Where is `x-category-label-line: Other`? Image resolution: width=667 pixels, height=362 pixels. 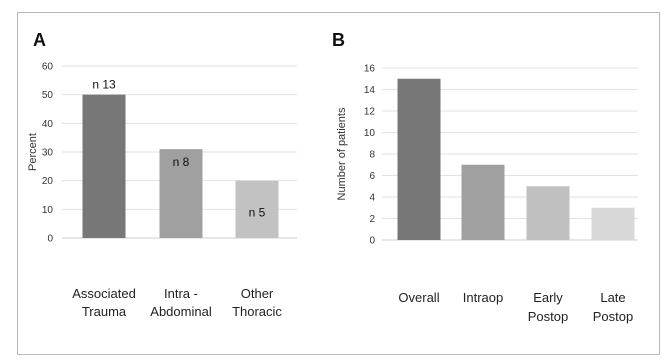 x-category-label-line: Other is located at coordinates (257, 293).